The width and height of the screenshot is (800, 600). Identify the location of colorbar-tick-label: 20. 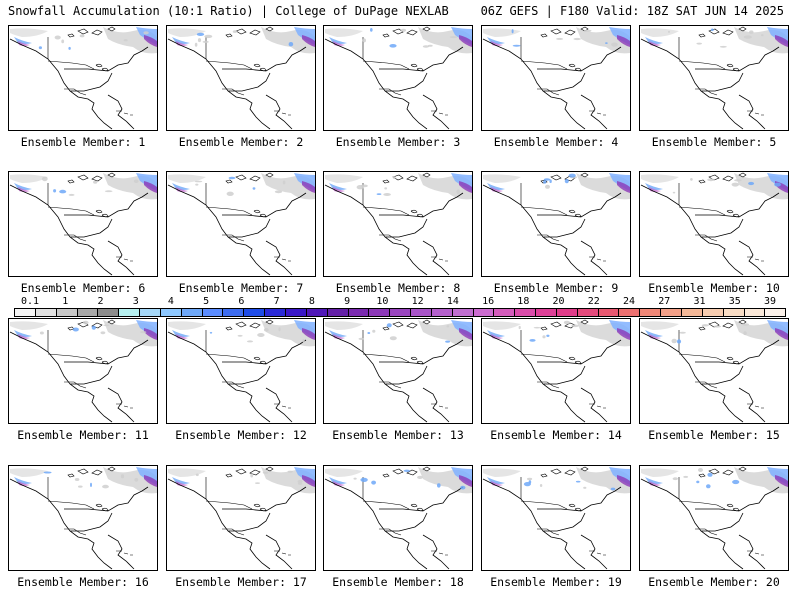
(558, 301).